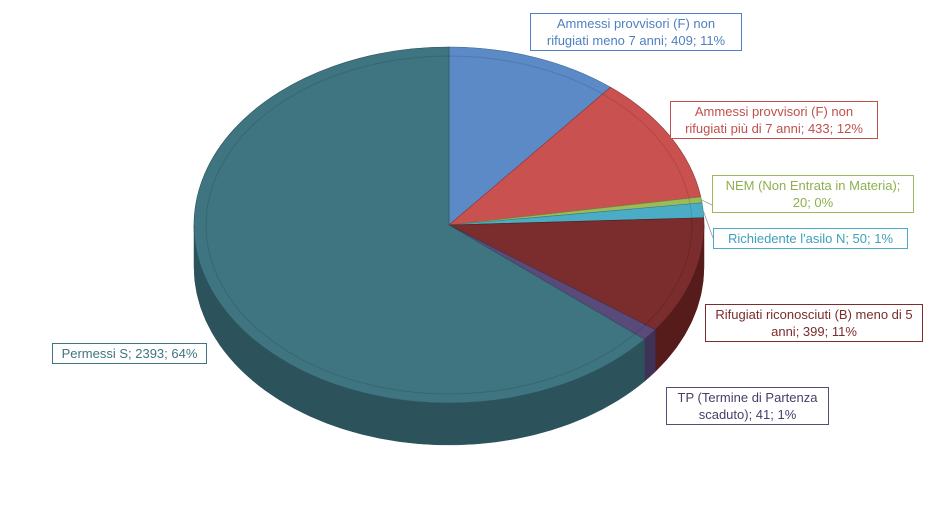 The image size is (949, 518). What do you see at coordinates (810, 238) in the screenshot?
I see `label-richiedente: Richiedente l'asilo N; 50; 1%` at bounding box center [810, 238].